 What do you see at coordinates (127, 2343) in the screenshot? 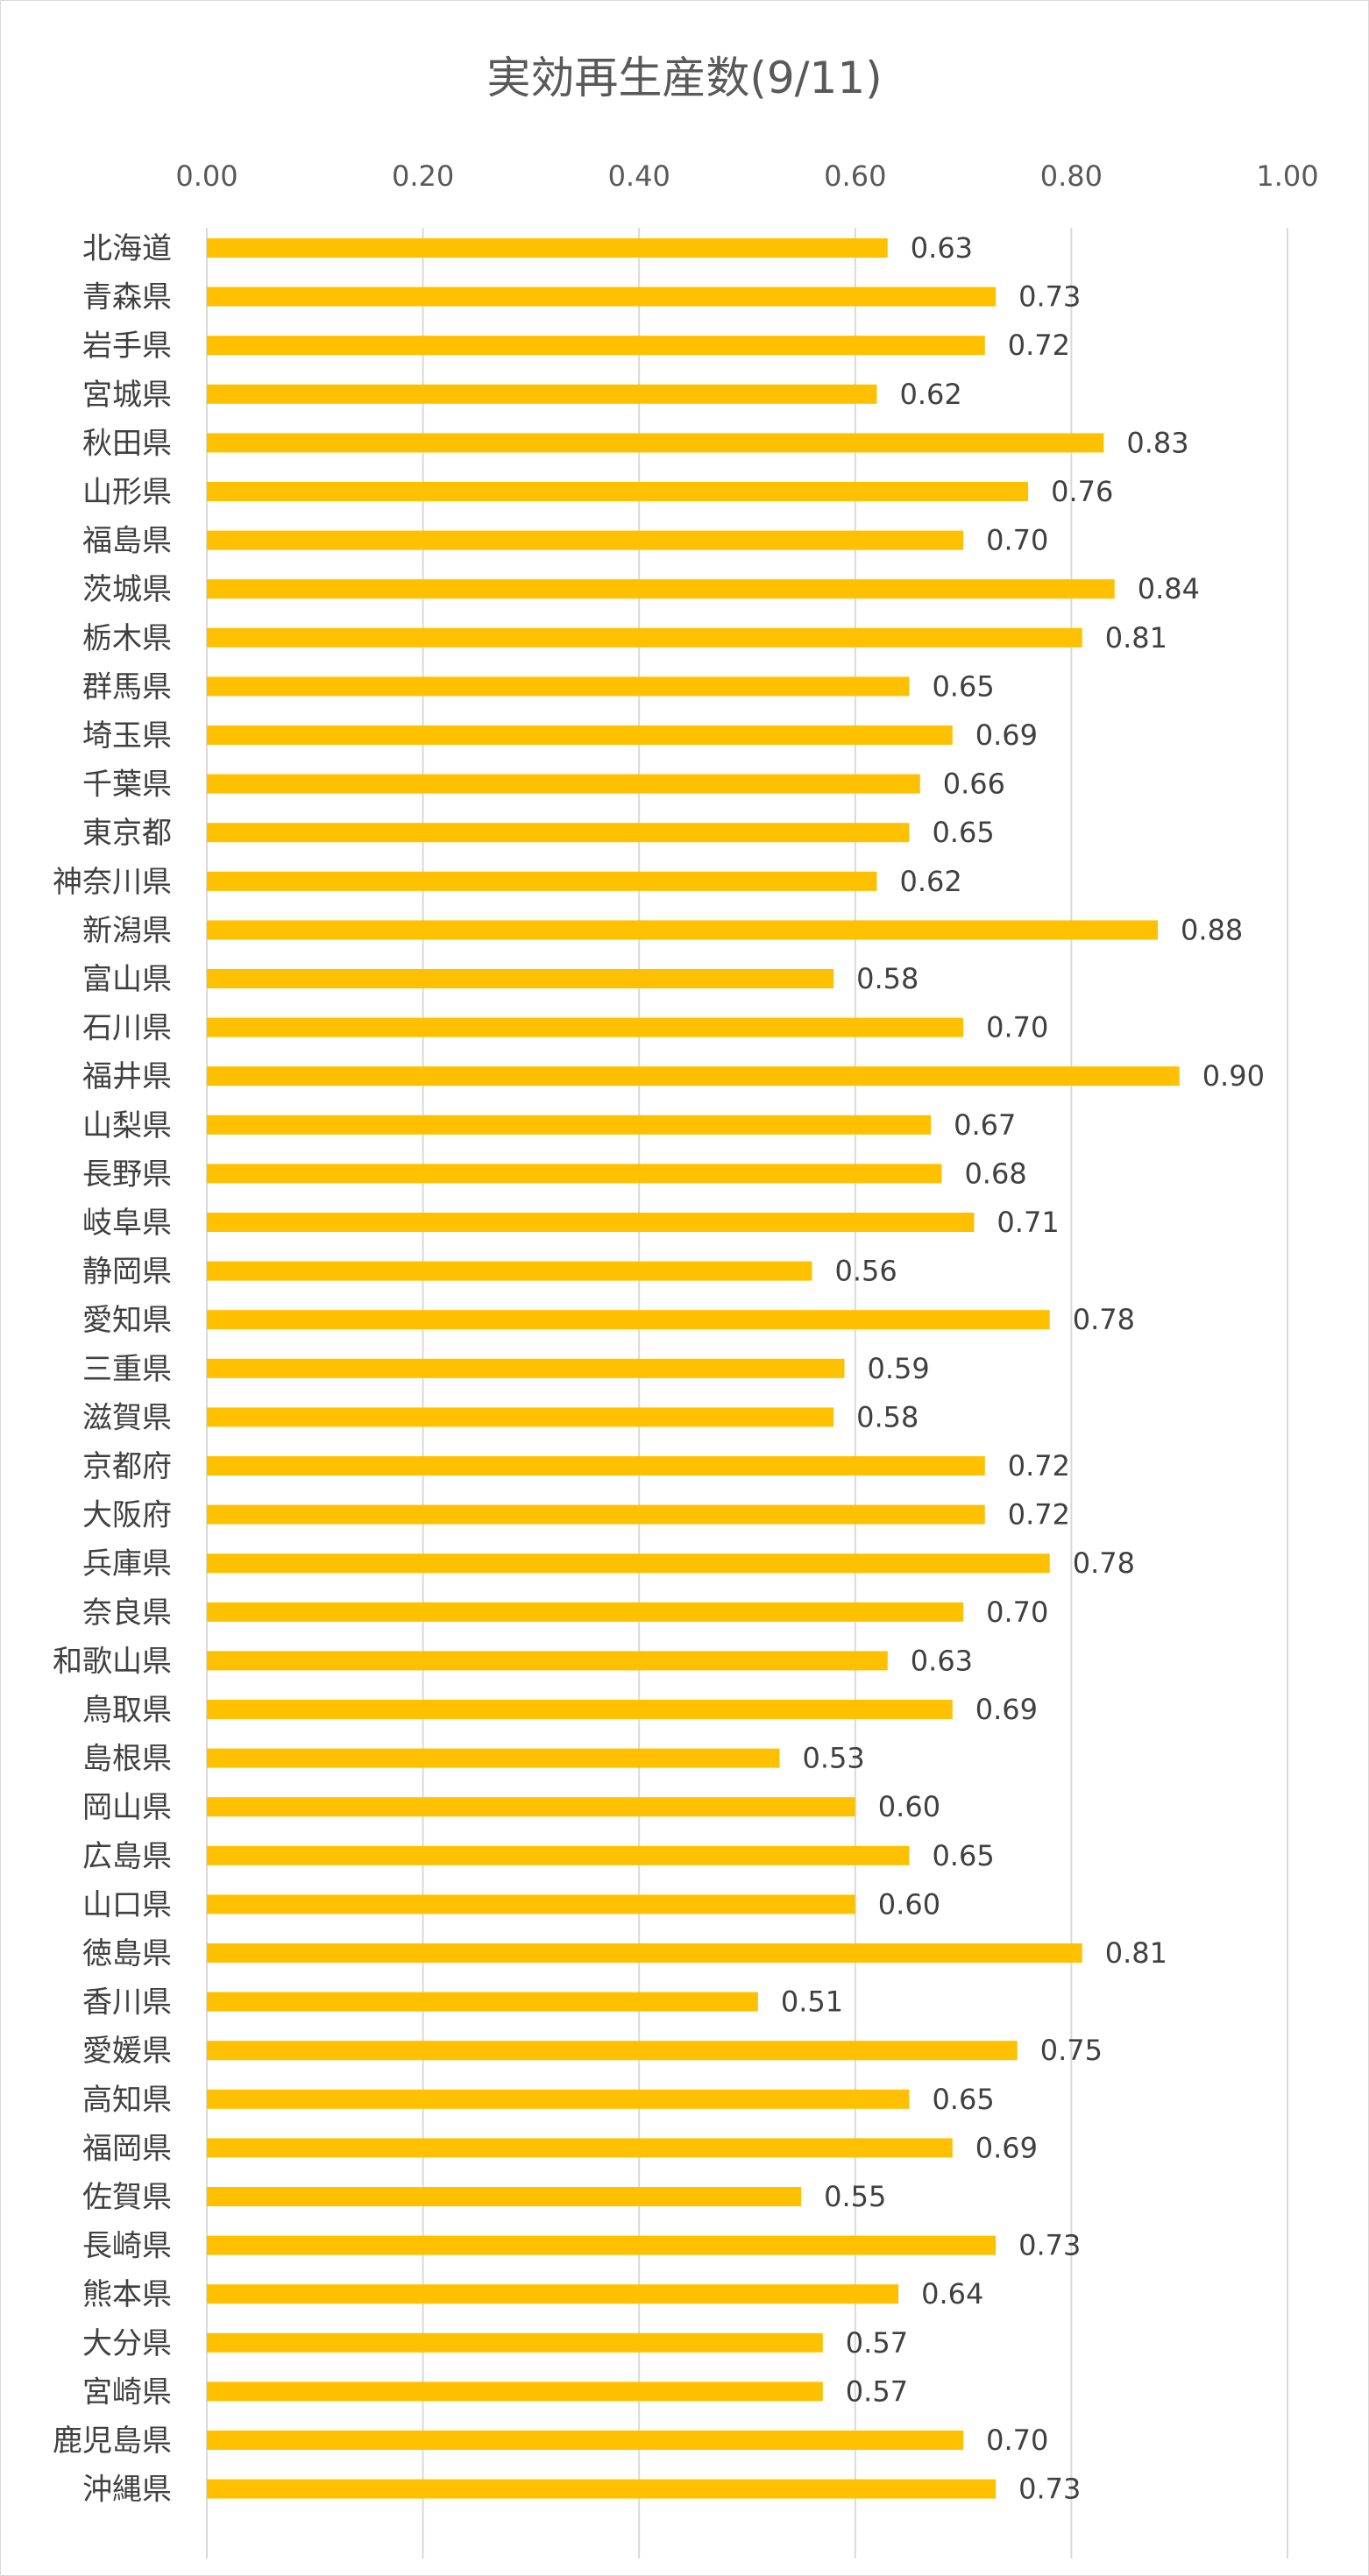
I see `category-label: 大分県` at bounding box center [127, 2343].